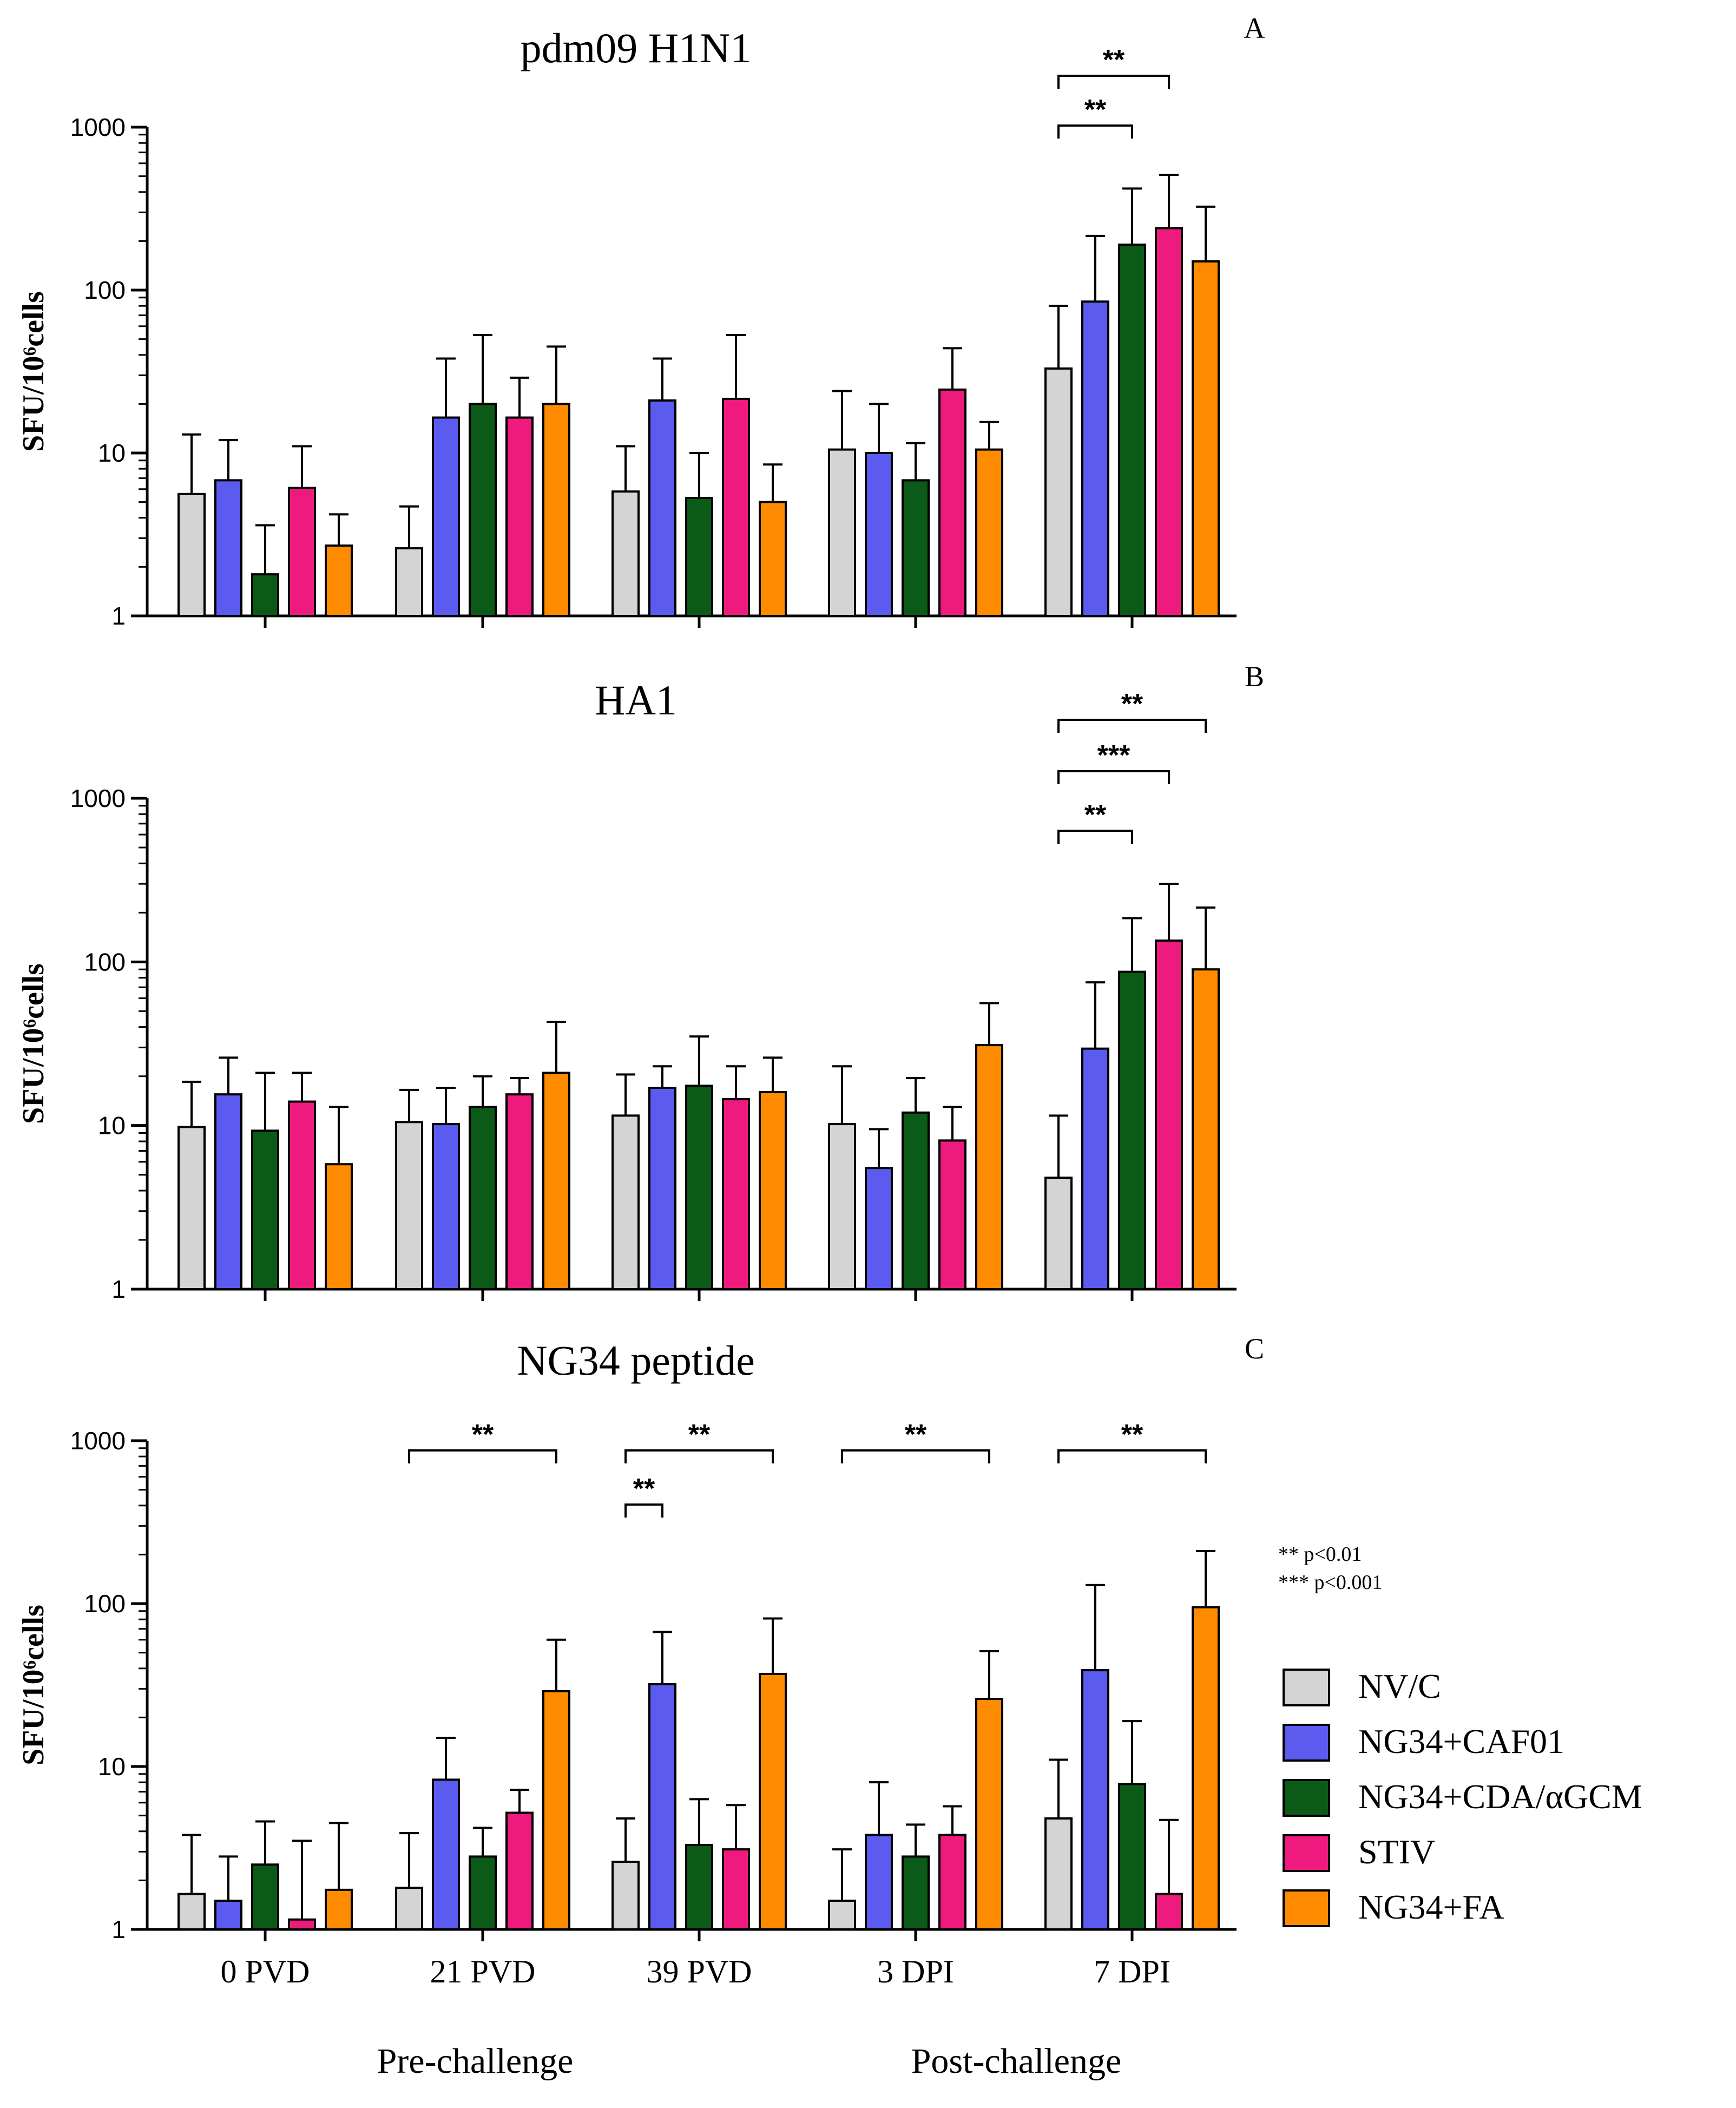 The height and width of the screenshot is (2108, 1736). What do you see at coordinates (1330, 1582) in the screenshot?
I see `significance-note-2: *** p<0.001` at bounding box center [1330, 1582].